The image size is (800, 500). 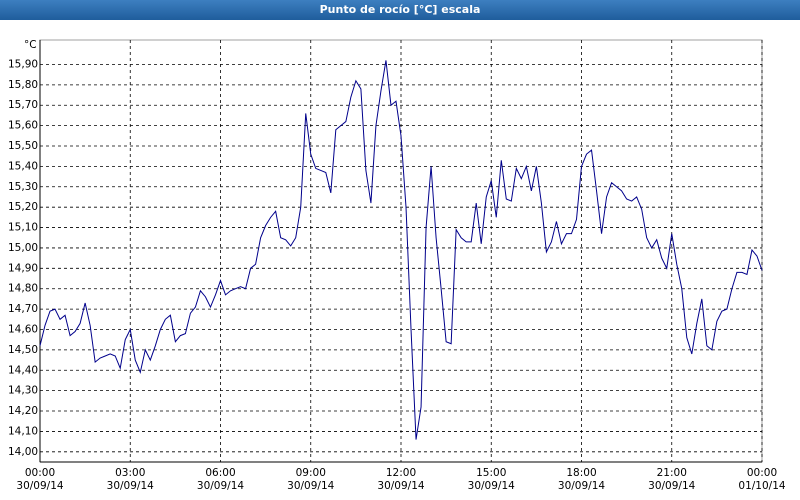 What do you see at coordinates (23, 207) in the screenshot?
I see `y-tick-label: 15,20` at bounding box center [23, 207].